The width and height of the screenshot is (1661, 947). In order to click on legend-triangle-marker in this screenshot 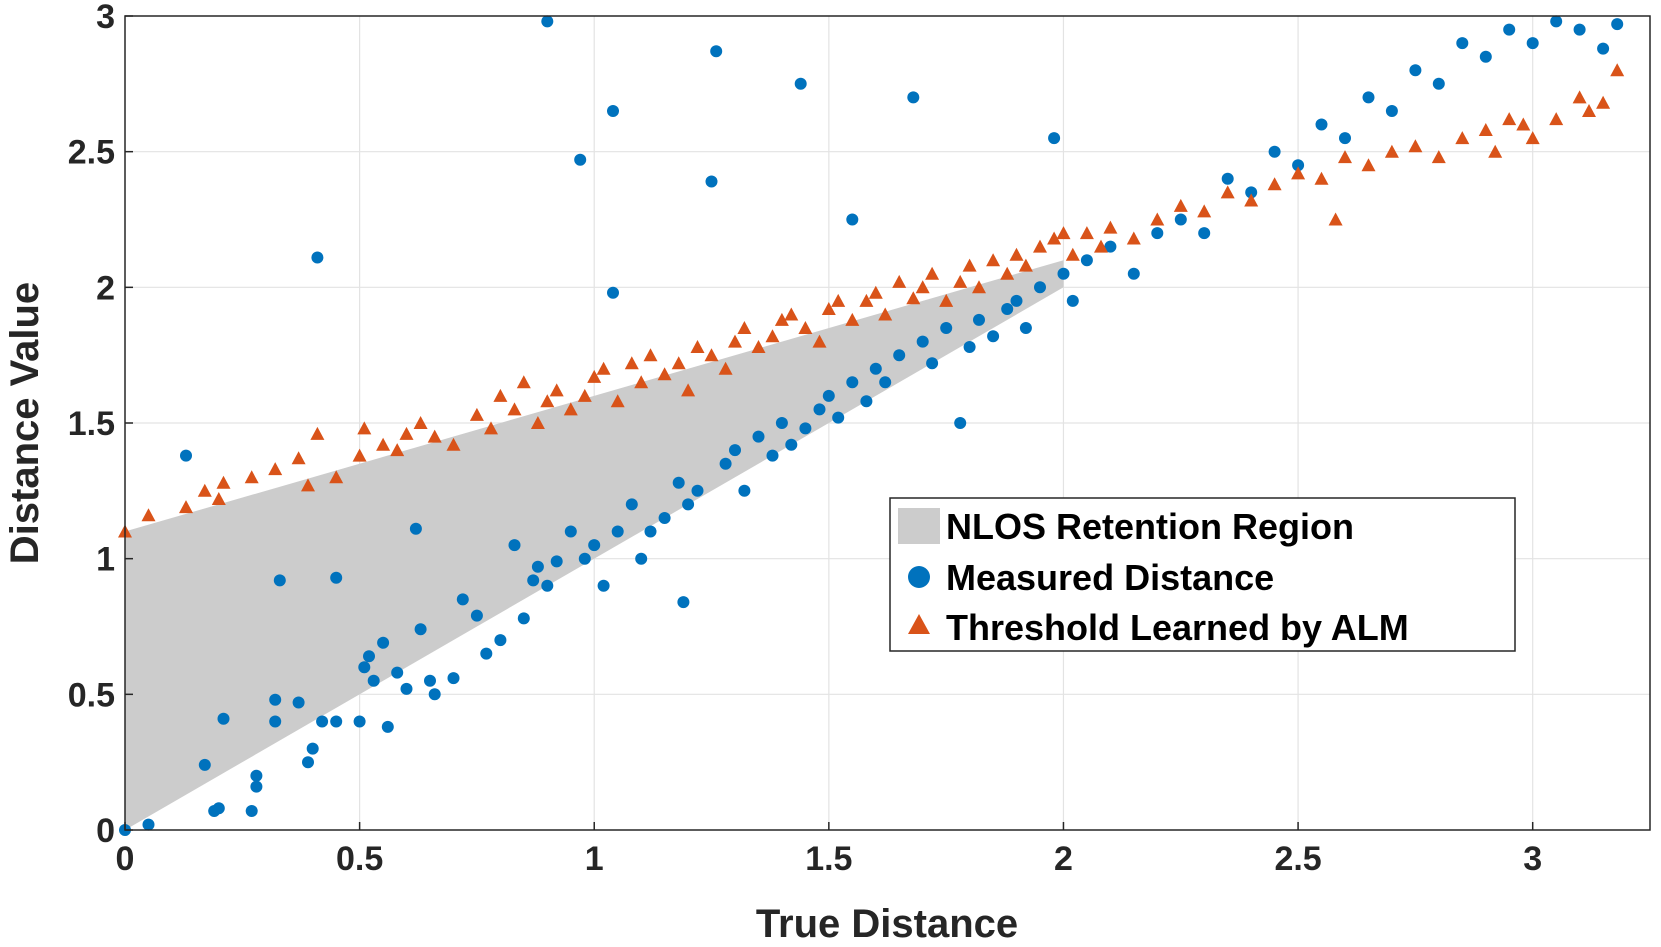, I will do `click(919, 624)`.